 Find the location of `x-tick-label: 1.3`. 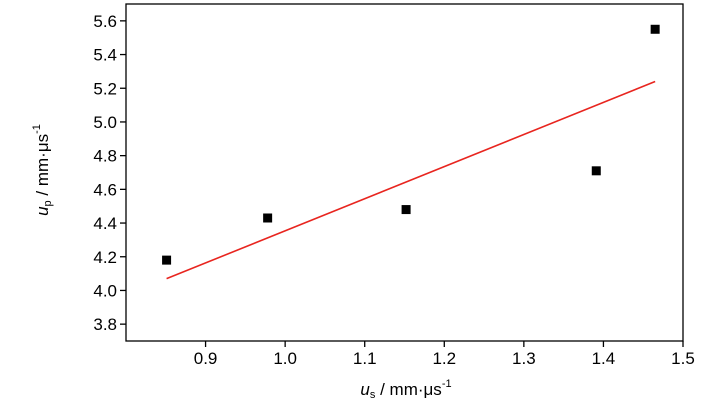

x-tick-label: 1.3 is located at coordinates (524, 358).